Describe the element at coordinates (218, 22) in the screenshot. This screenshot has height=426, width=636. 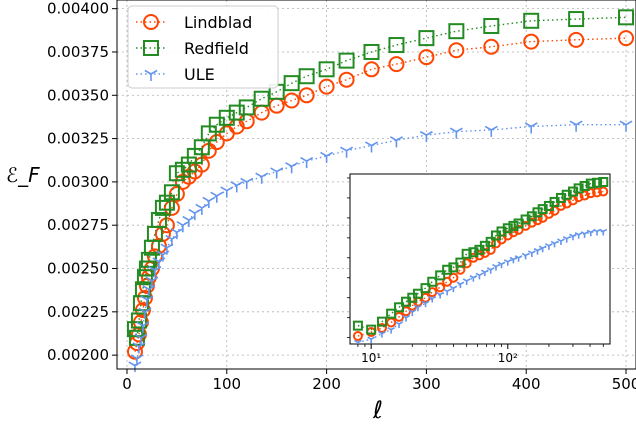
I see `legend-label-lindblad: Lindblad` at that location.